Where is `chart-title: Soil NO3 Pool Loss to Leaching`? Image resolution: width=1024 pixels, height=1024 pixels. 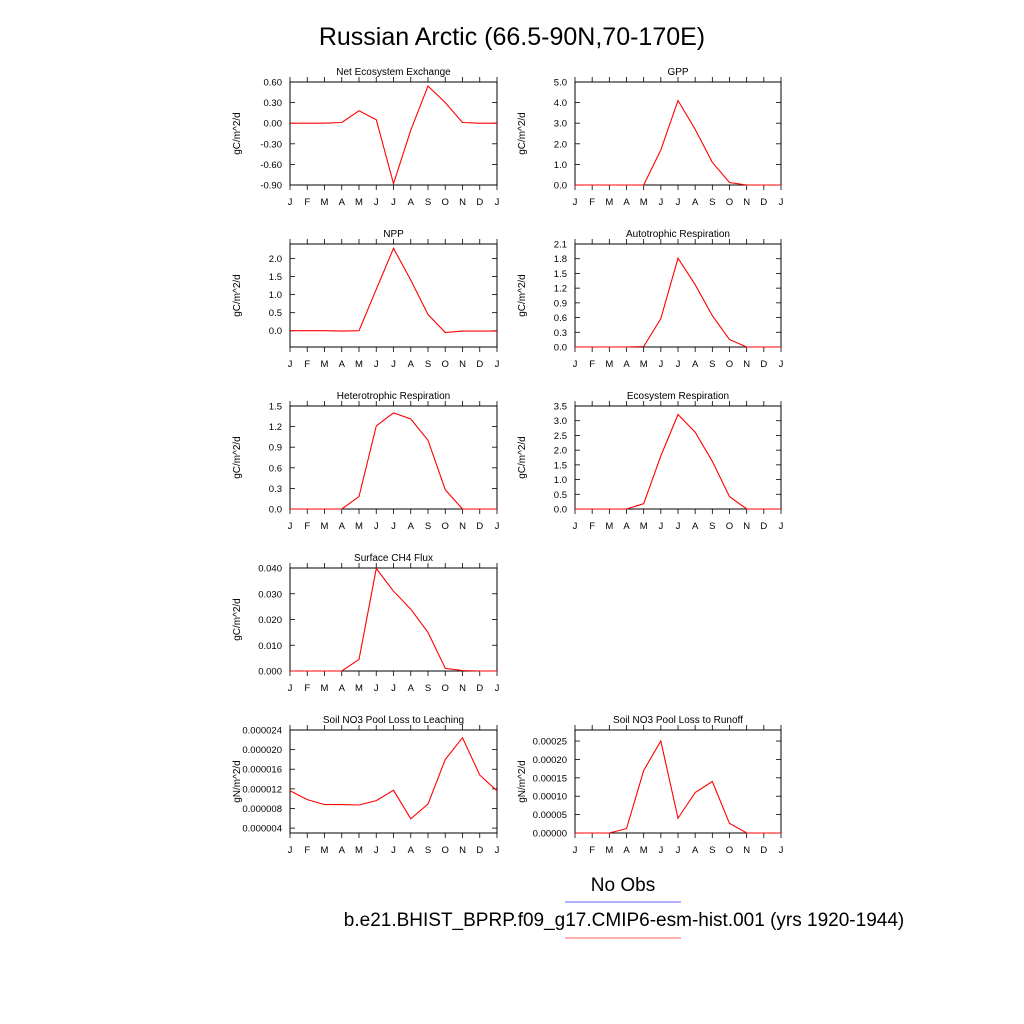 chart-title: Soil NO3 Pool Loss to Leaching is located at coordinates (393, 720).